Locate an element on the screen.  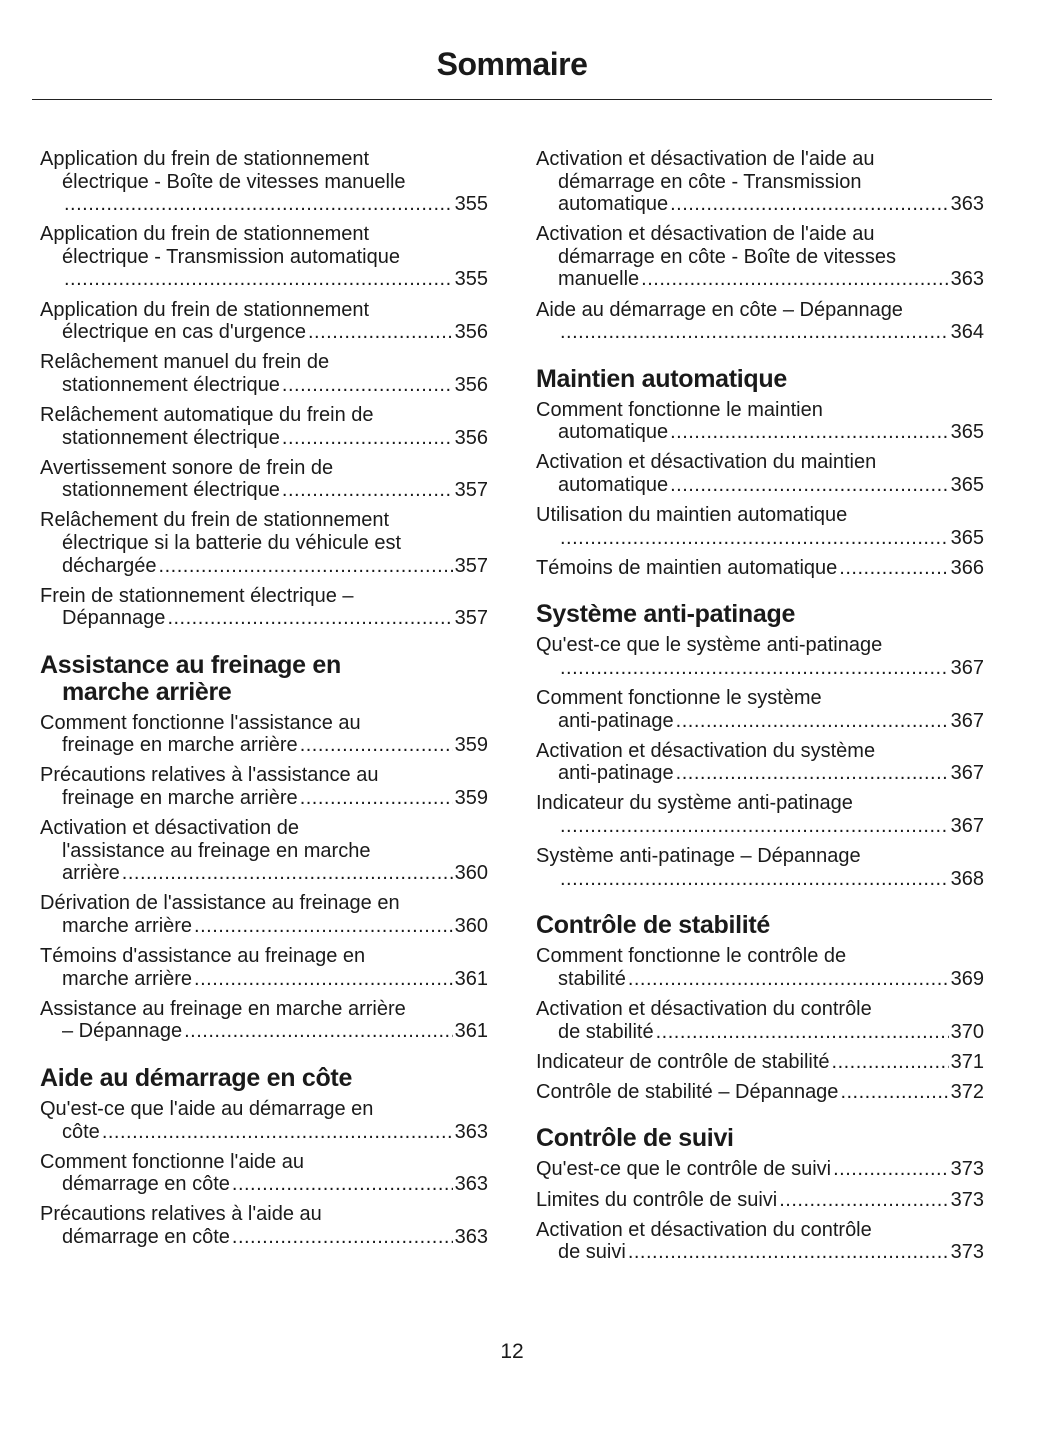
toc-entry-last-line: Témoins de maintien automatique 366 is located at coordinates (760, 568).